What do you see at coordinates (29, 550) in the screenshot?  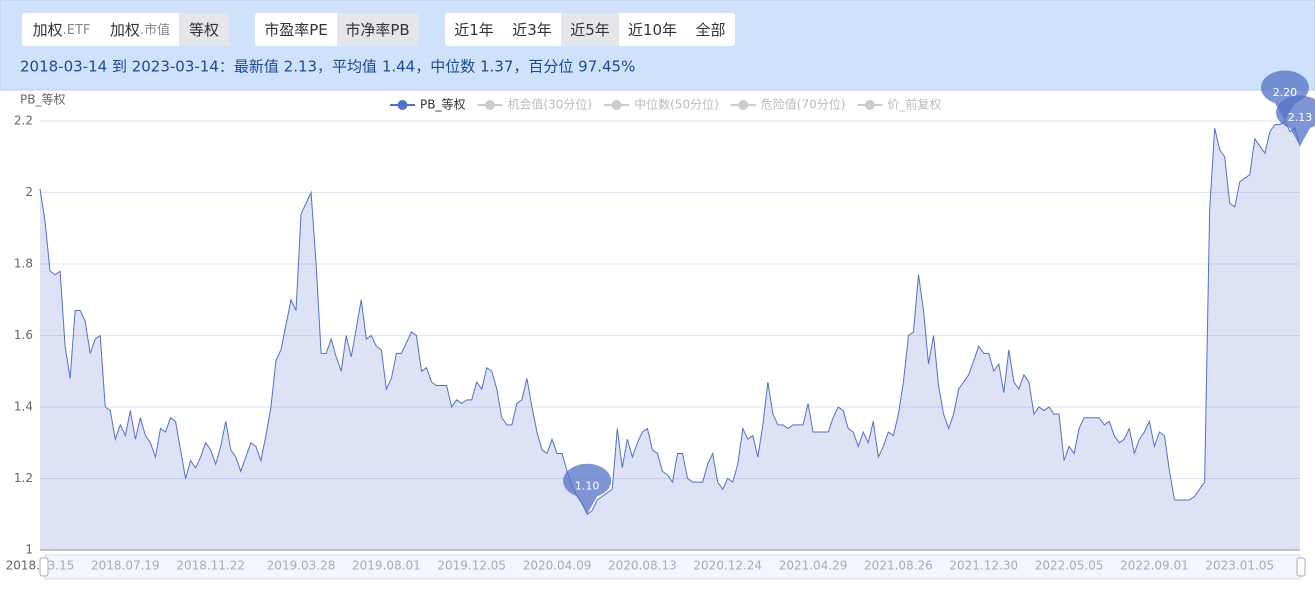 I see `y-tick-label: 1` at bounding box center [29, 550].